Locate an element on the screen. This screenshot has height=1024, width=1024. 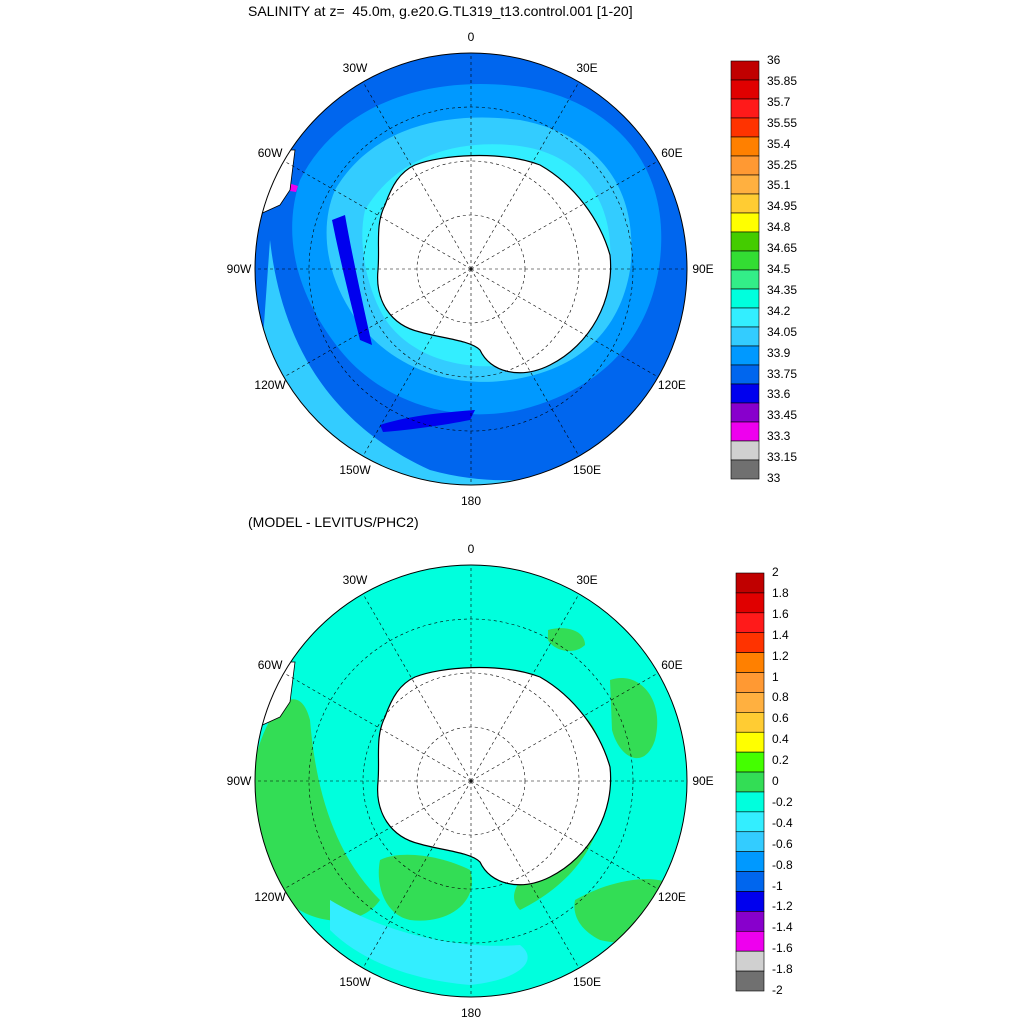
colorbar-tick-label: 33.15 is located at coordinates (782, 457).